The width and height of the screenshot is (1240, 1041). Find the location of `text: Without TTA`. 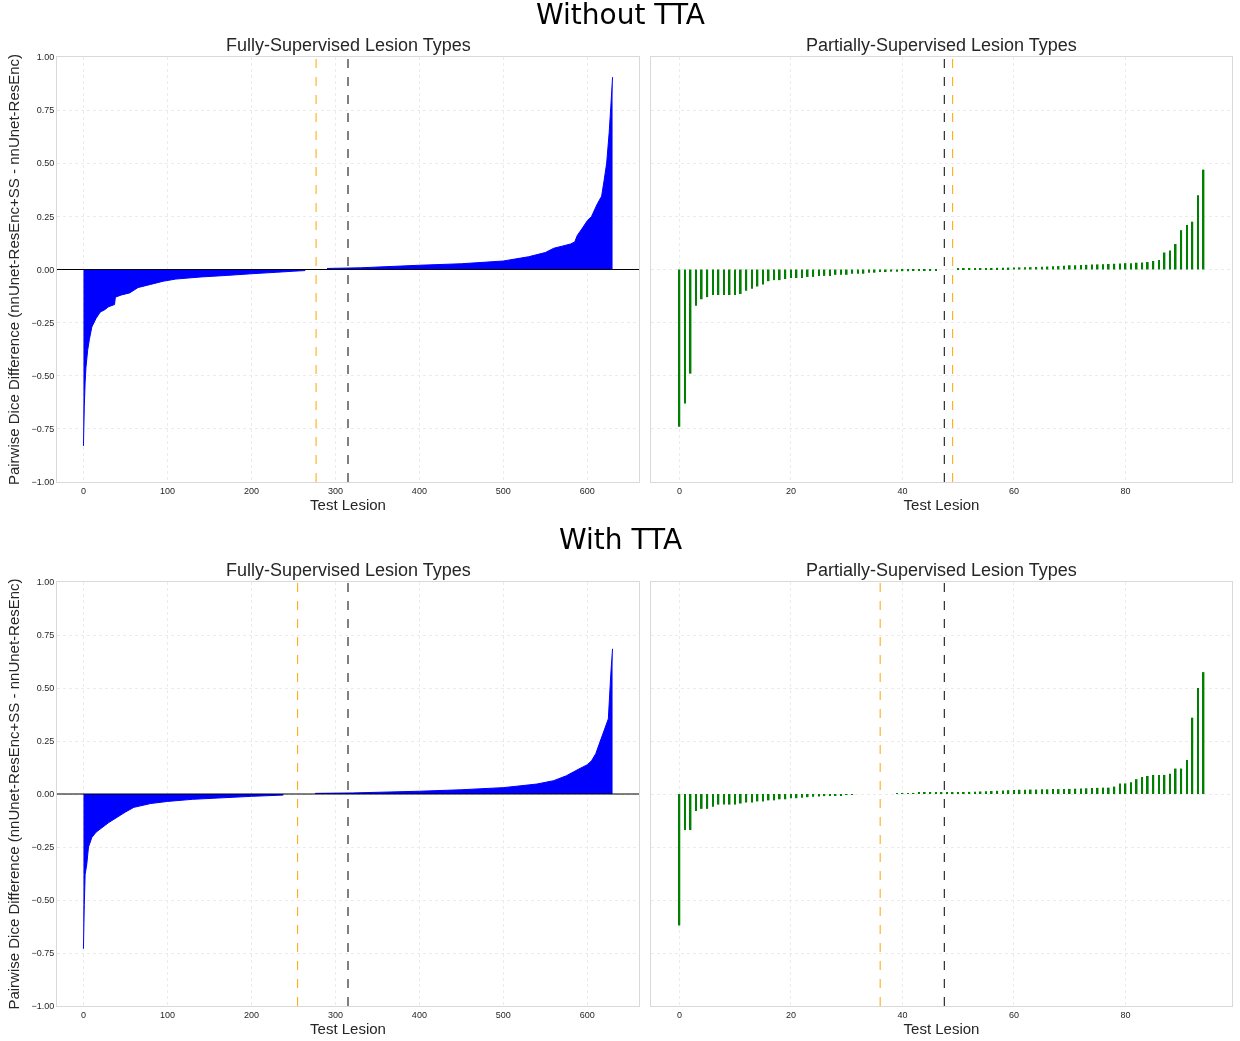

text: Without TTA is located at coordinates (621, 15).